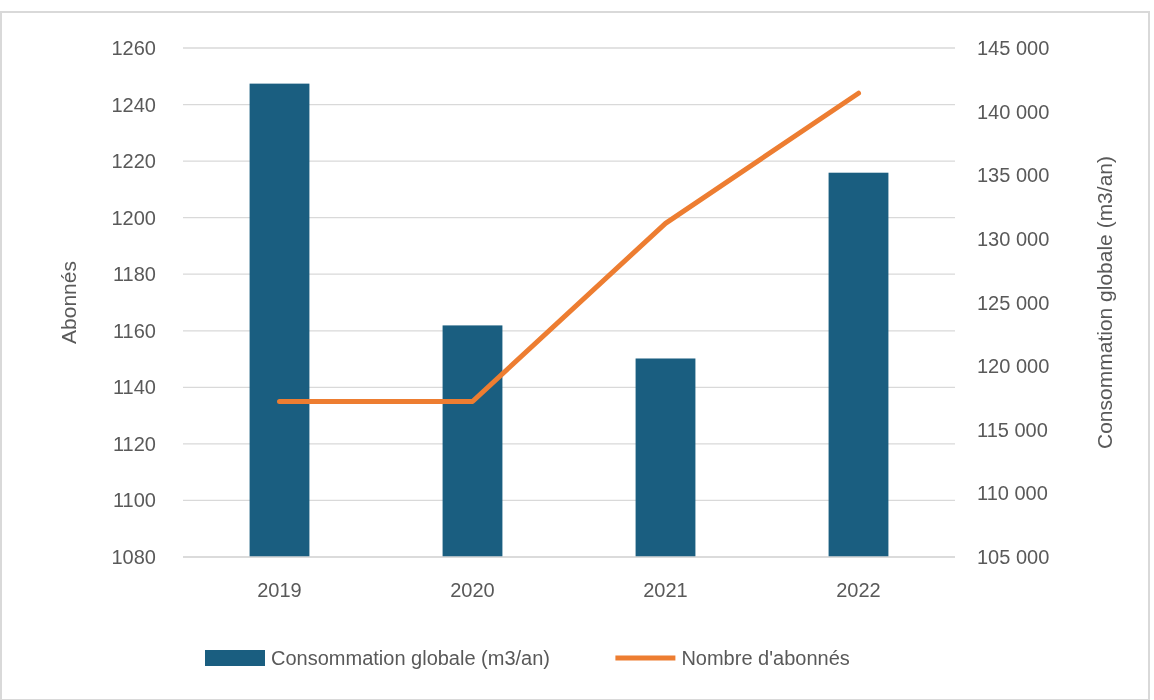  What do you see at coordinates (1012, 429) in the screenshot?
I see `y2-tick-label: 115 000` at bounding box center [1012, 429].